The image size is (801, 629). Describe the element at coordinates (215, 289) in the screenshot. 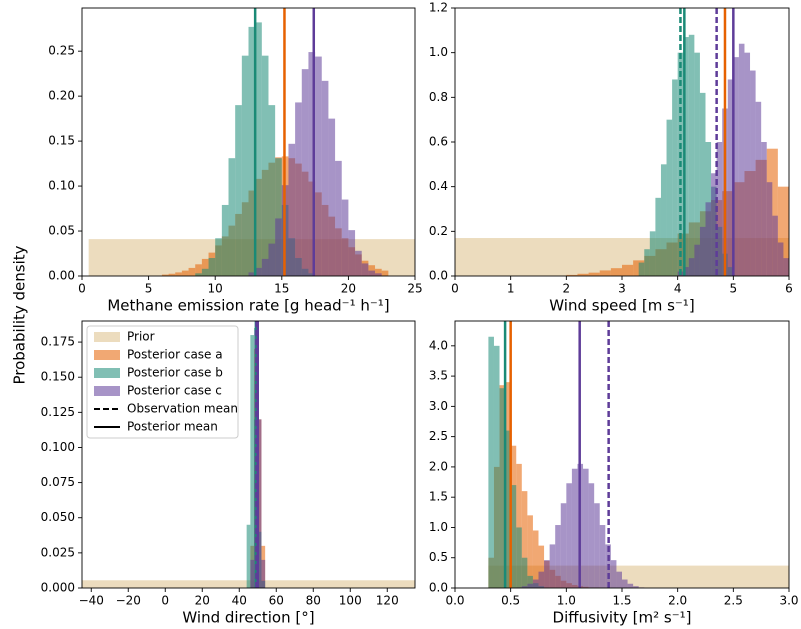

I see `x-tick-label: 10` at that location.